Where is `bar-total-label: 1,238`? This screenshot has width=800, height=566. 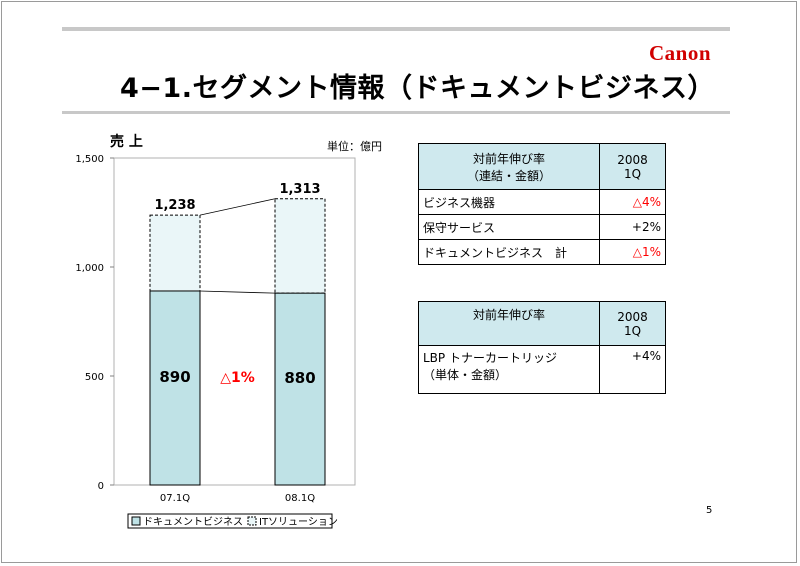 bar-total-label: 1,238 is located at coordinates (174, 205).